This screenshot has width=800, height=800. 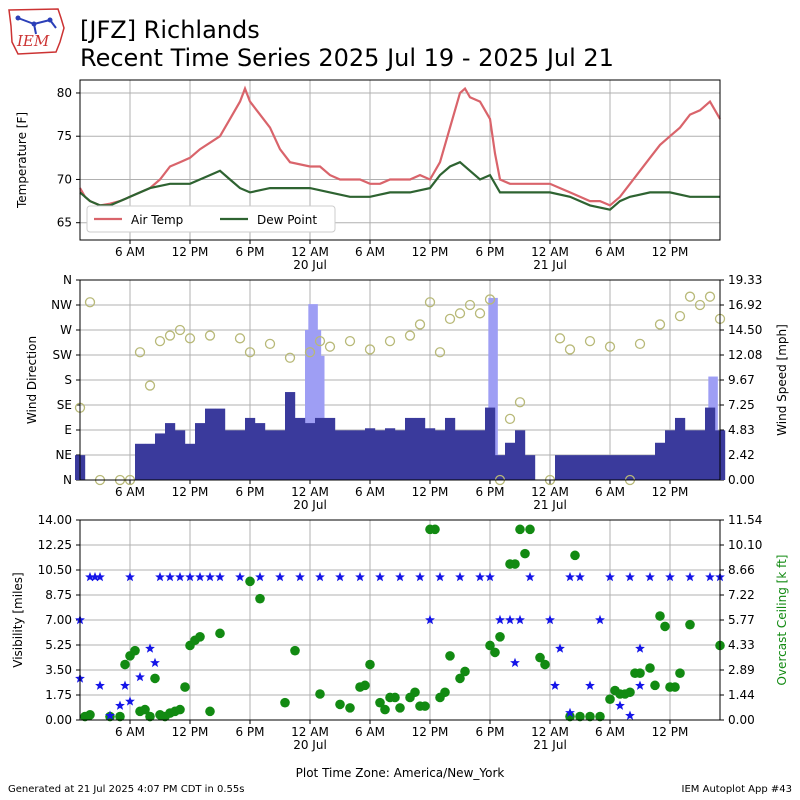 I want to click on vis-x-tick-label: 6 AM, so click(x=370, y=732).